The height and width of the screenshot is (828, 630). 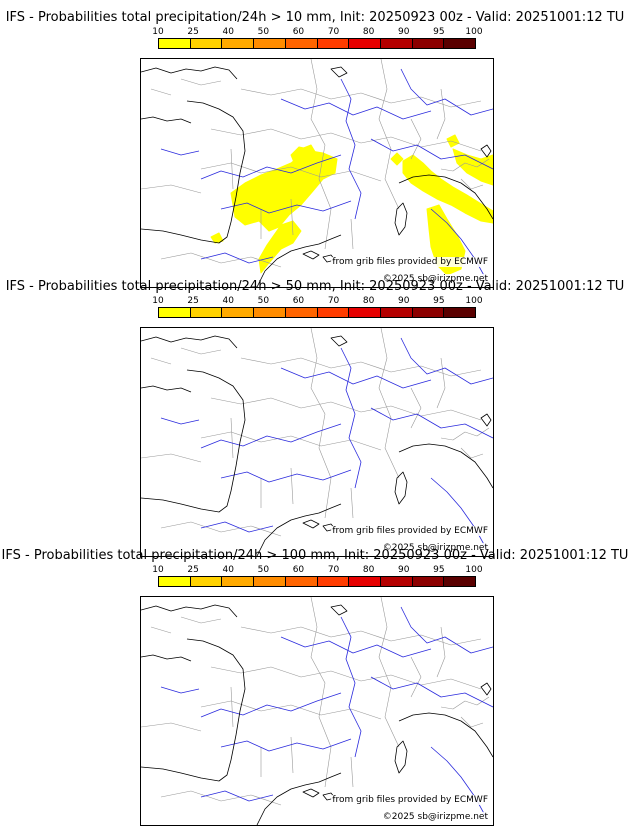 I want to click on legend-tick-label: 10, so click(x=158, y=570).